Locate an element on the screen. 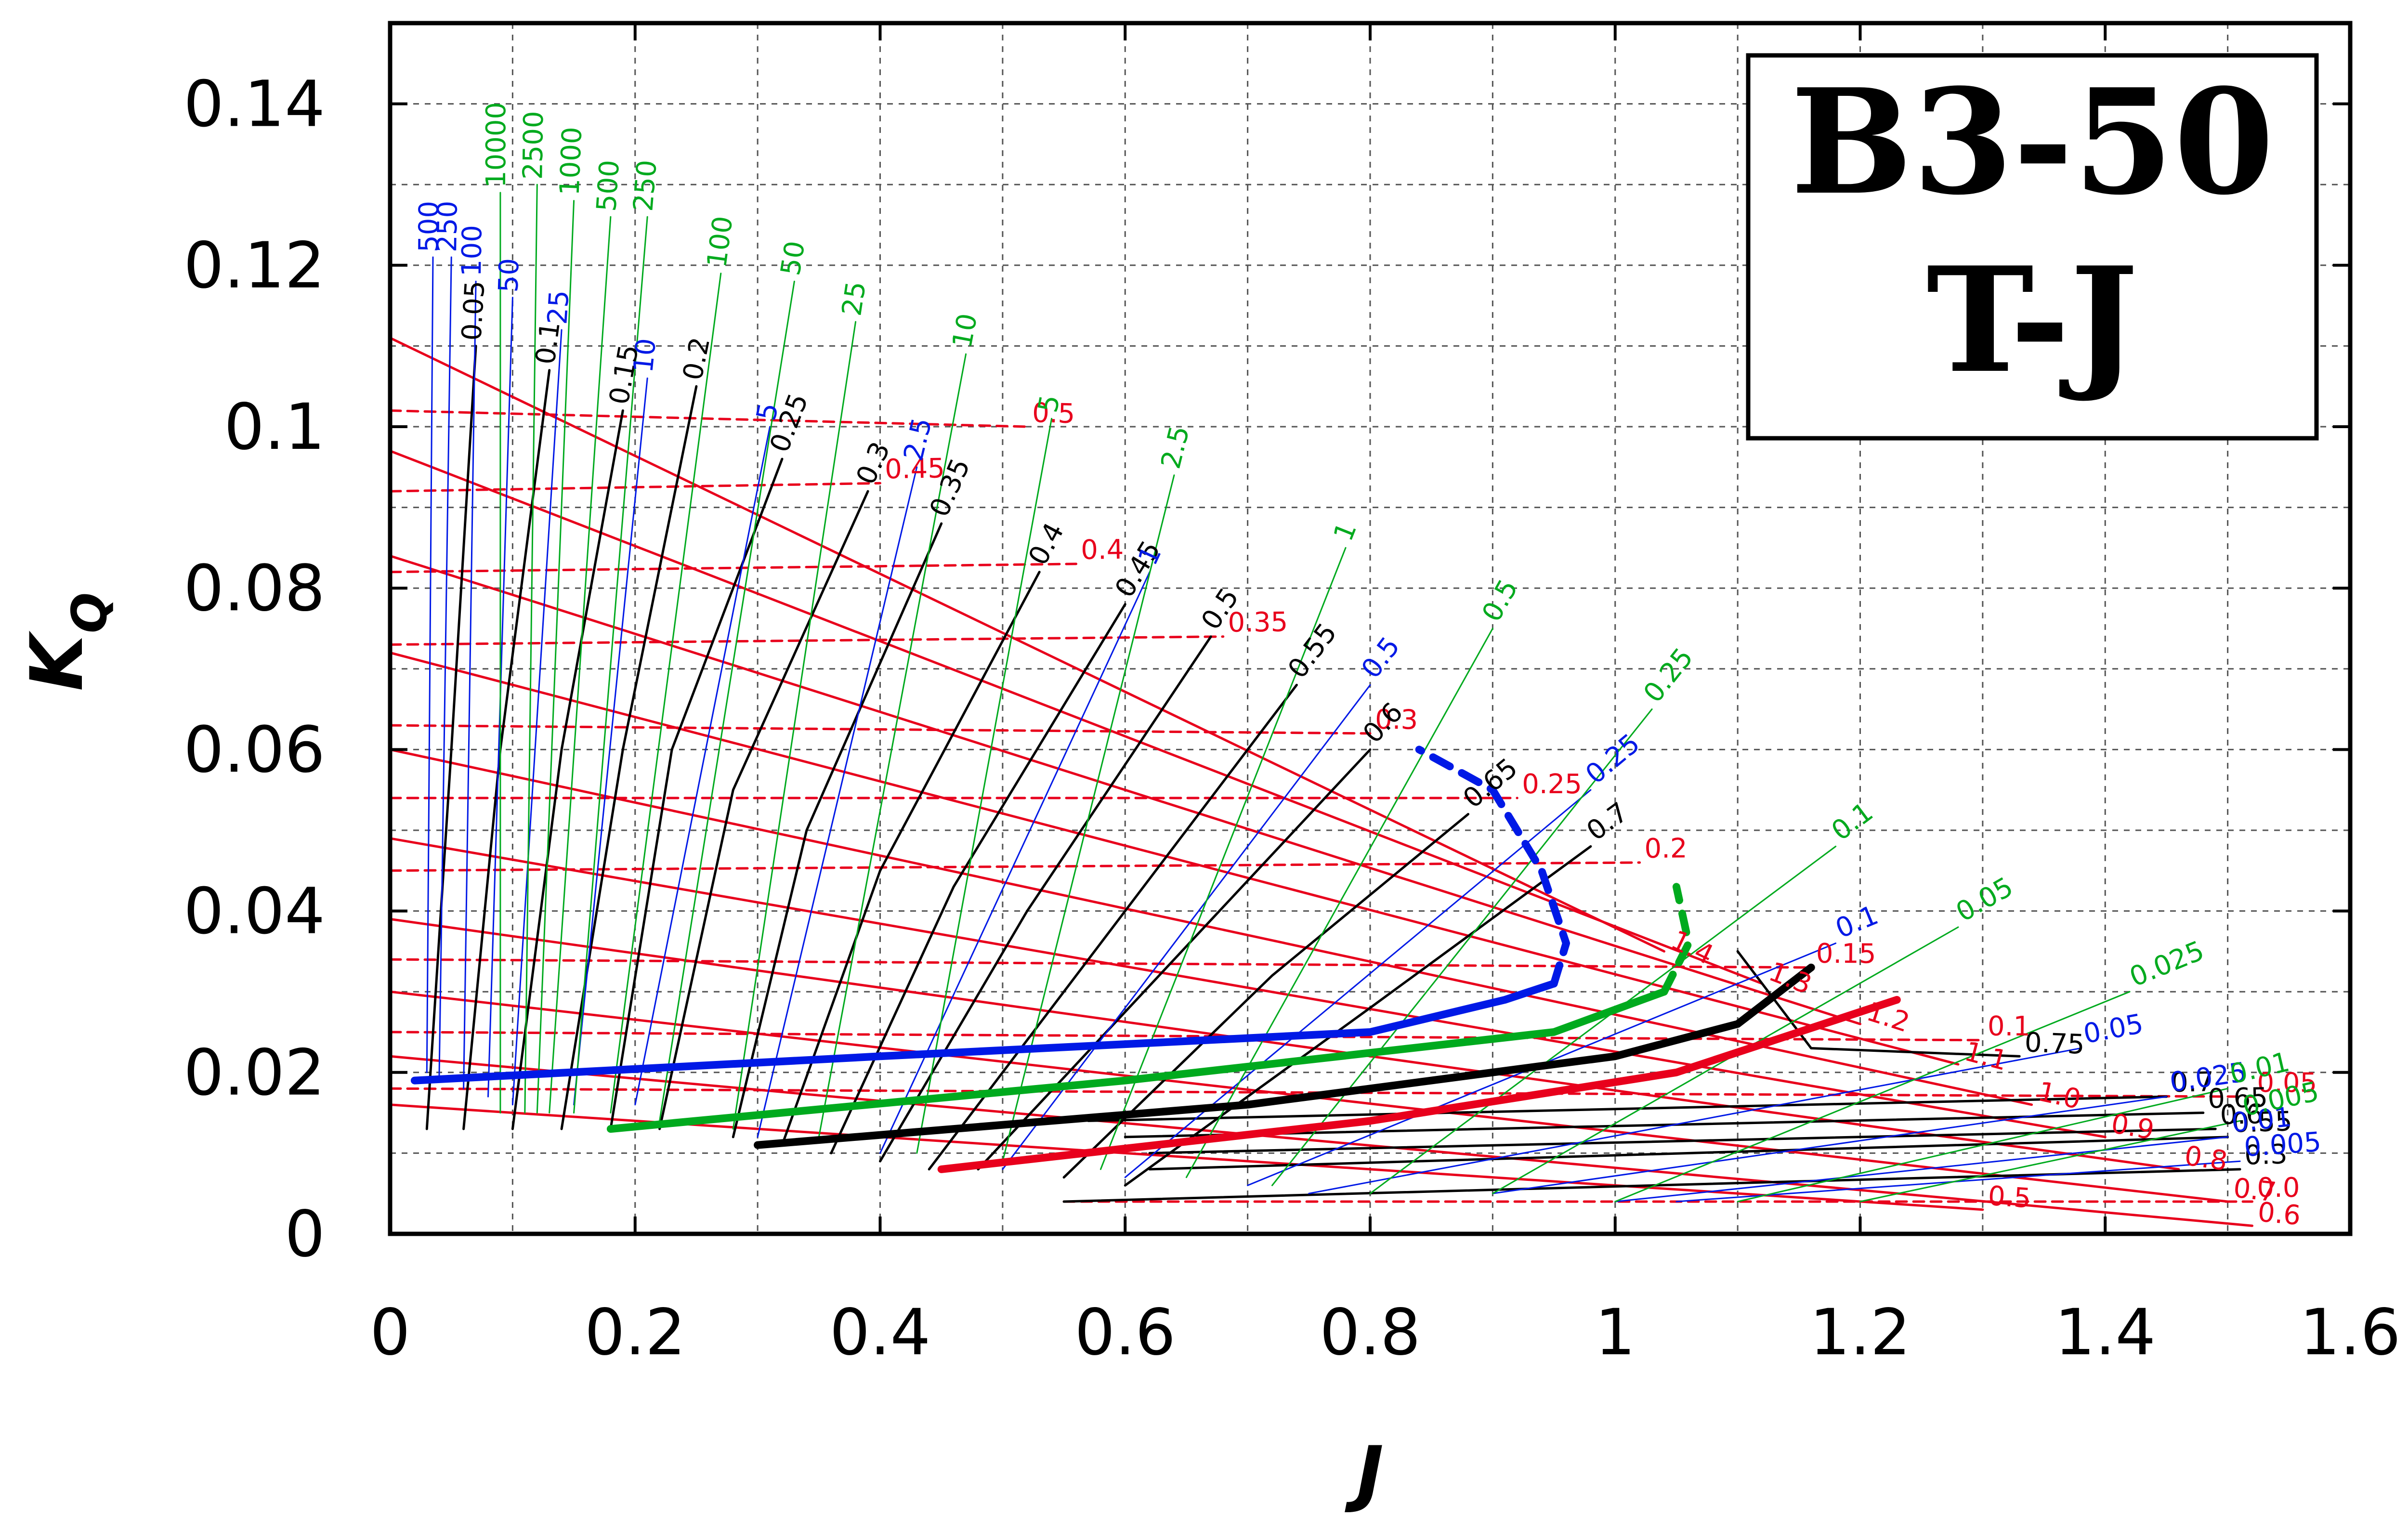  title-frame is located at coordinates (2032, 247).